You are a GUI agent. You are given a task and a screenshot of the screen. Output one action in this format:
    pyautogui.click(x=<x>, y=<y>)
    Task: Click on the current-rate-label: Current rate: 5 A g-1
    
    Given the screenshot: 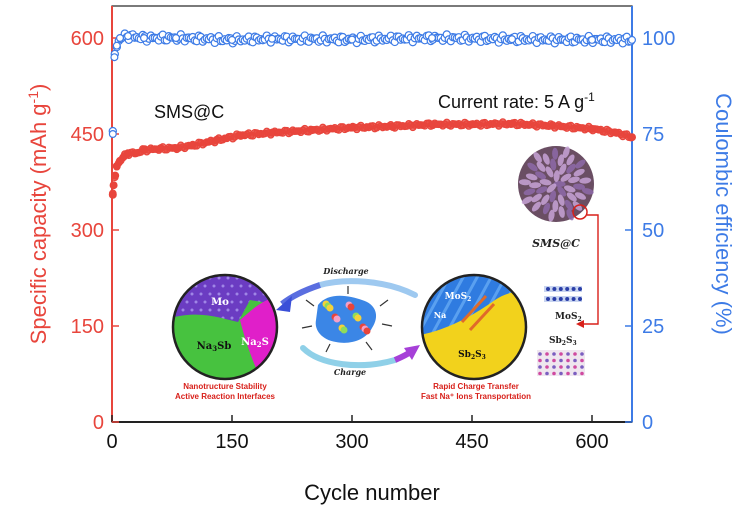 What is the action you would take?
    pyautogui.click(x=516, y=101)
    